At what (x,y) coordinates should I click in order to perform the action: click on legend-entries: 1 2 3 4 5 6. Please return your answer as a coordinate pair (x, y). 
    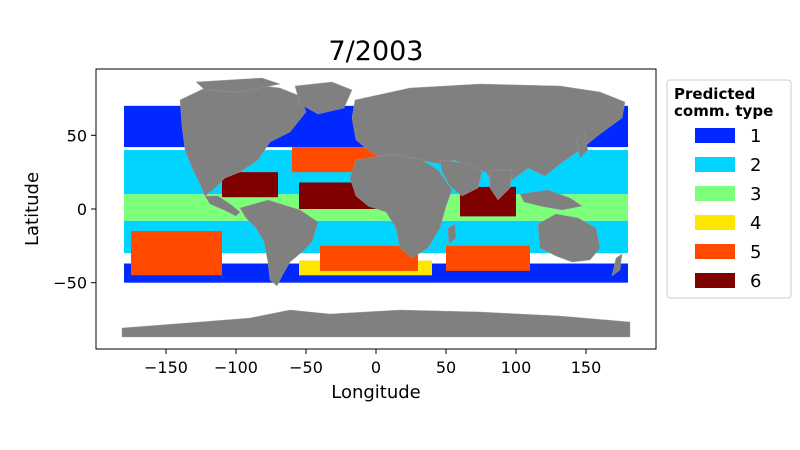
    Looking at the image, I should click on (728, 209).